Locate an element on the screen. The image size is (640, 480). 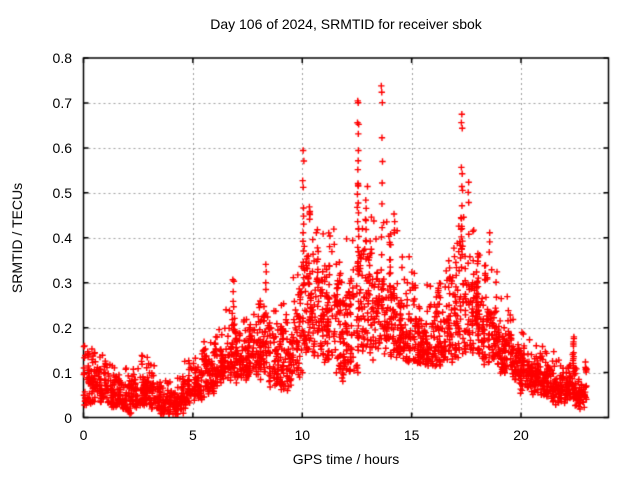
x-axis-label: GPS time / hours is located at coordinates (346, 459).